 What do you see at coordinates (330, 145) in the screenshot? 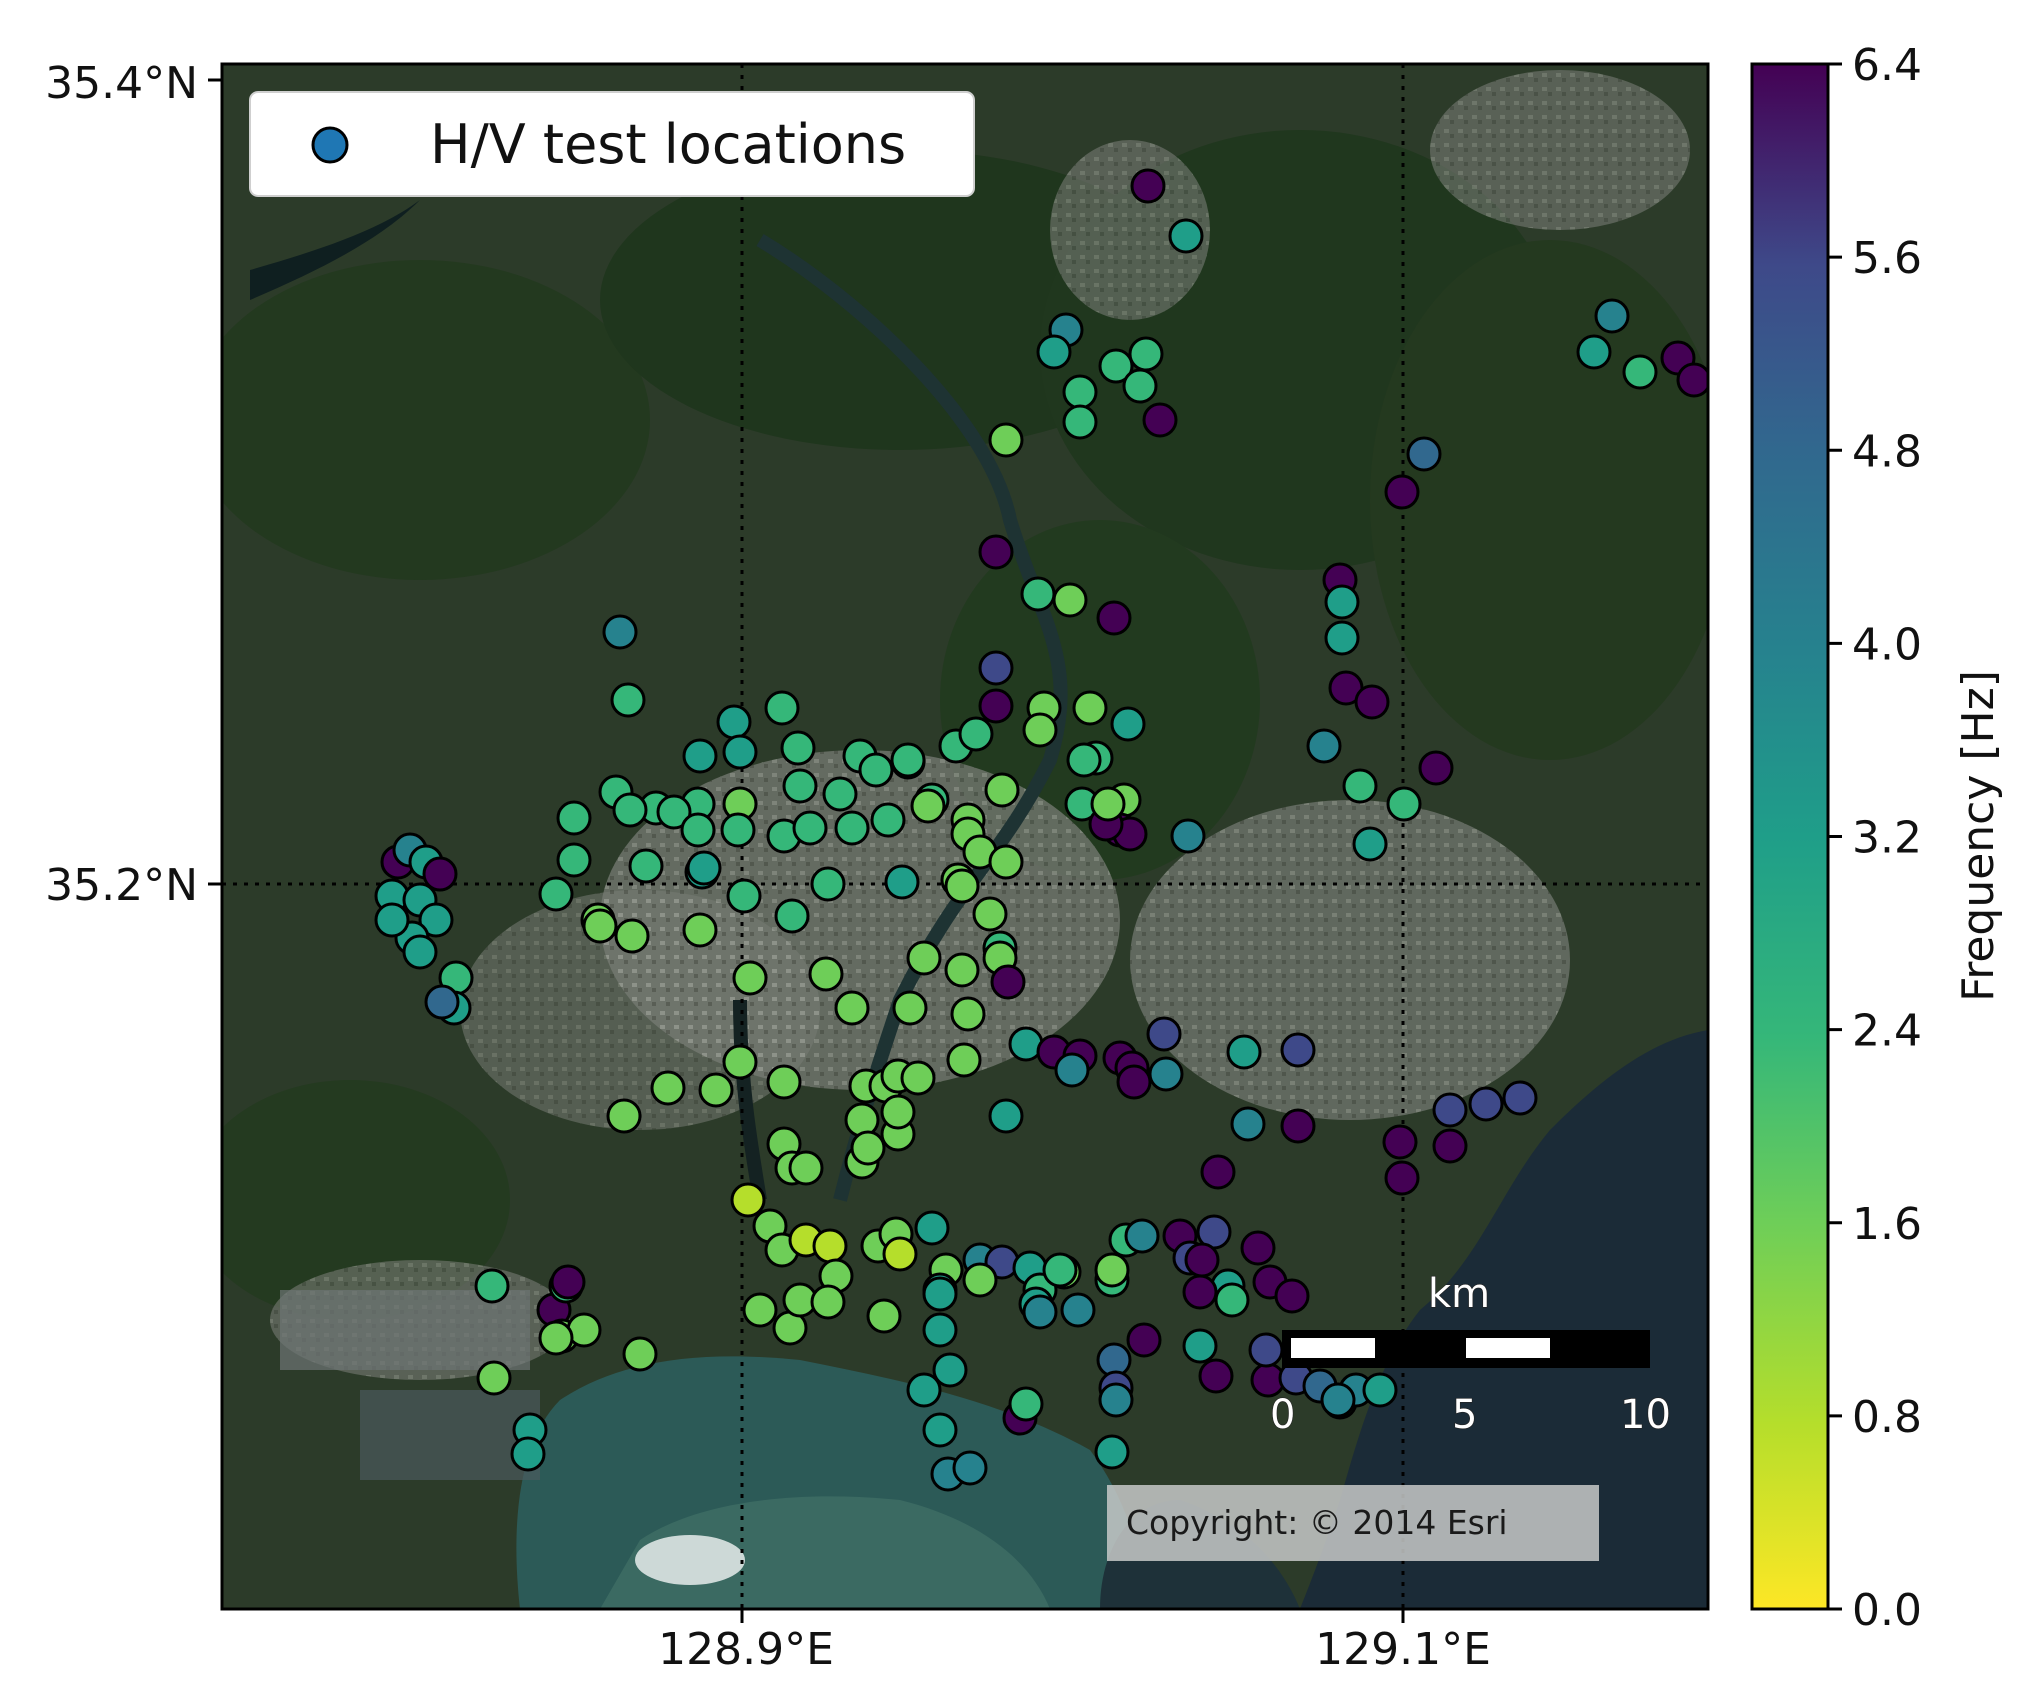
I see `legend-marker` at bounding box center [330, 145].